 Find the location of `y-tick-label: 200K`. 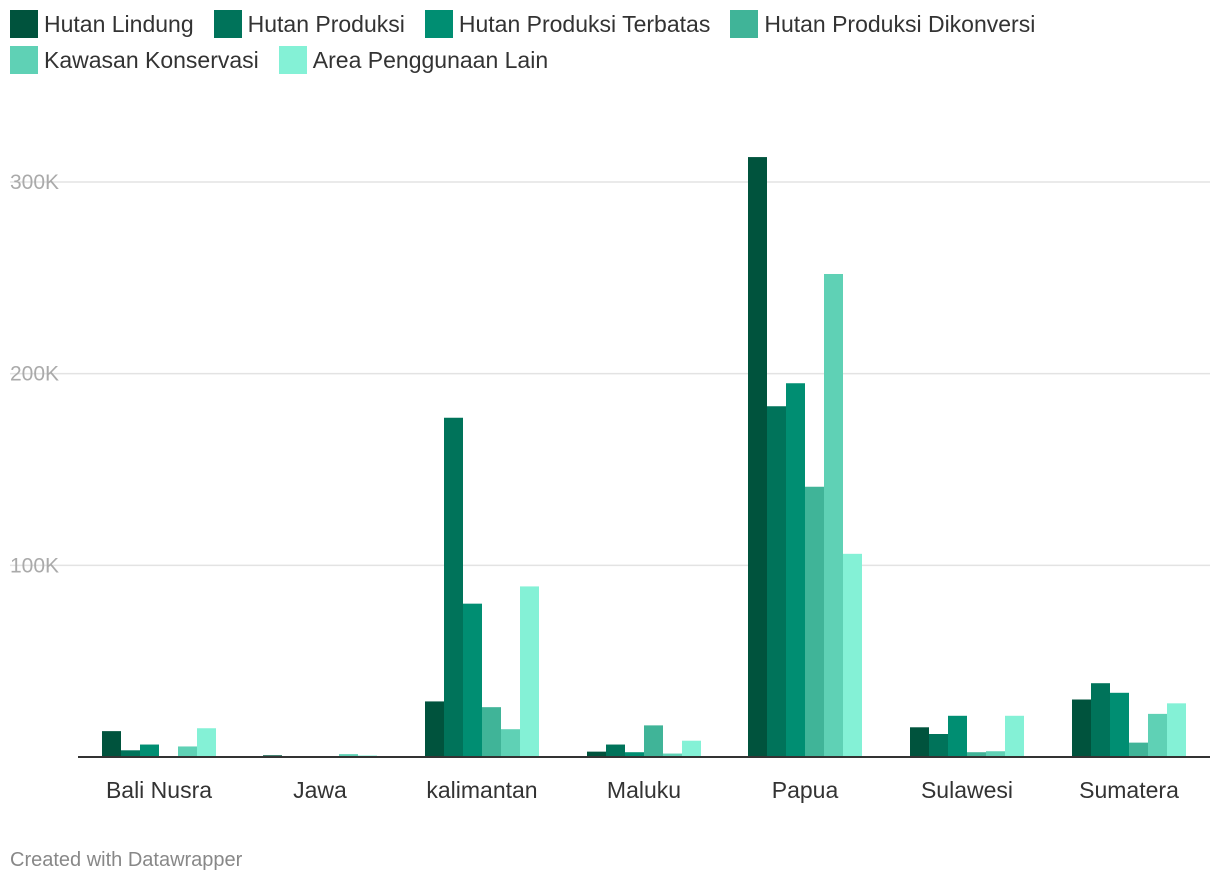

y-tick-label: 200K is located at coordinates (34, 374).